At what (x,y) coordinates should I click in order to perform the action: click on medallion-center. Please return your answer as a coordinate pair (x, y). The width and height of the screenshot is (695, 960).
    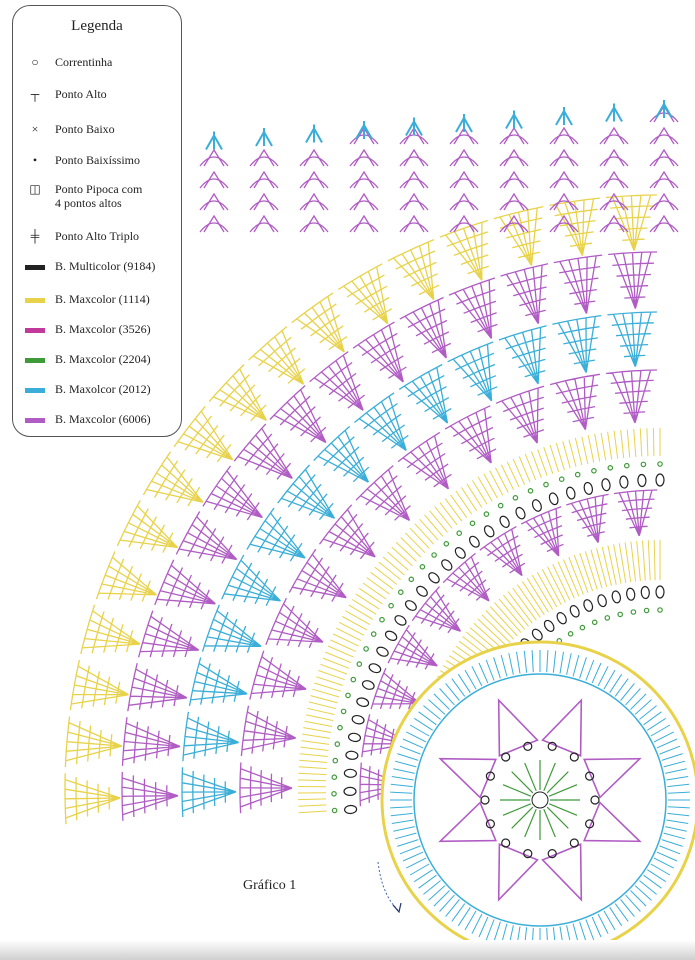
    Looking at the image, I should click on (522, 782).